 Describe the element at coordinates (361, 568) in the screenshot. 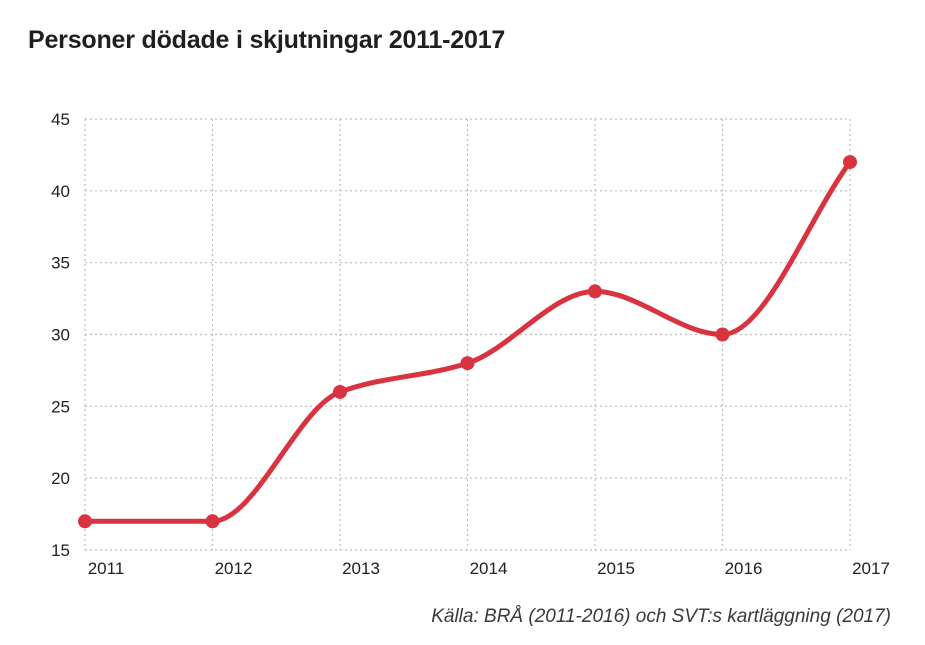

I see `x-tick-label: 2013` at that location.